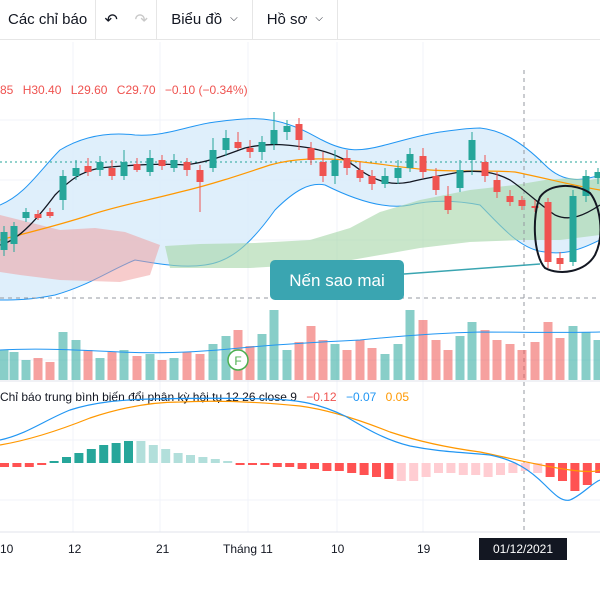  Describe the element at coordinates (206, 90) in the screenshot. I see `ohlc-change: −0.10 (−0.34%)` at that location.